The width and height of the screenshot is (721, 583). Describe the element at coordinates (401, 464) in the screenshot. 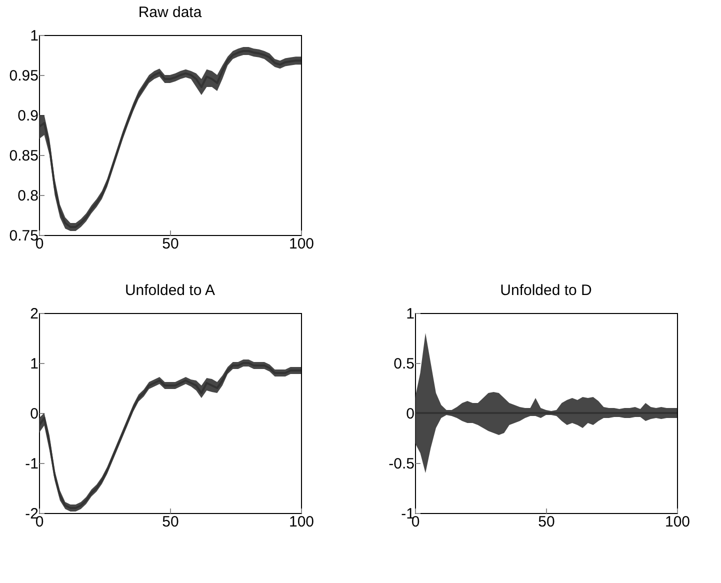

I see `y-tick-label: -0.5` at that location.